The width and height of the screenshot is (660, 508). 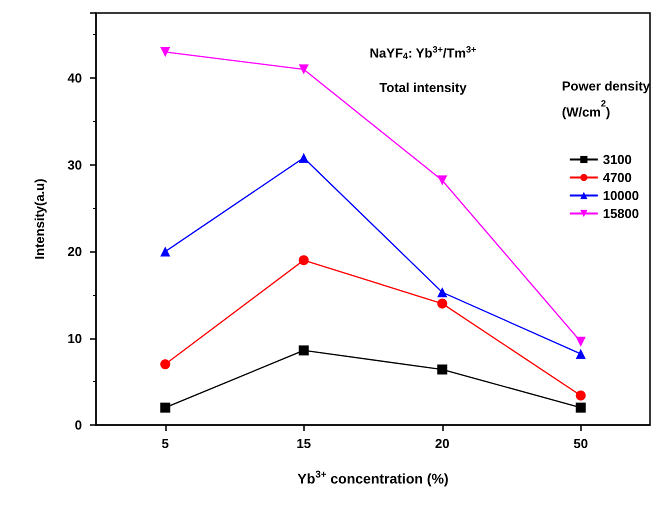 What do you see at coordinates (78, 425) in the screenshot?
I see `y-tick-label: 0` at bounding box center [78, 425].